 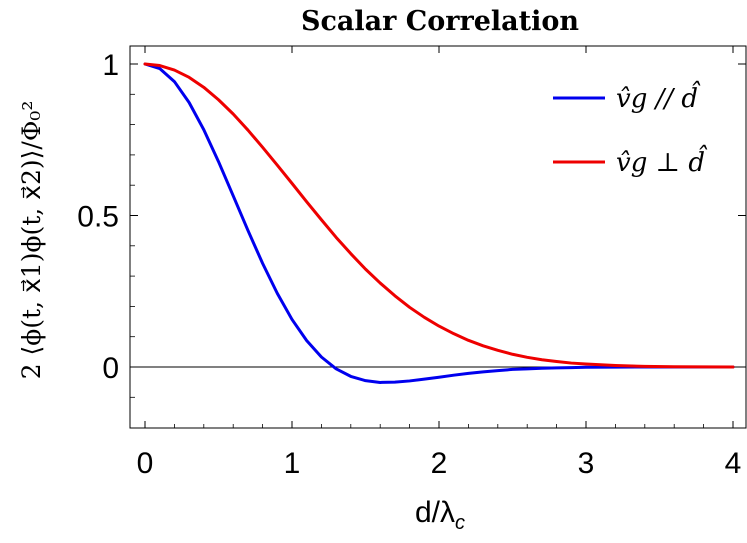 What do you see at coordinates (439, 463) in the screenshot?
I see `x-tick-label: 2` at bounding box center [439, 463].